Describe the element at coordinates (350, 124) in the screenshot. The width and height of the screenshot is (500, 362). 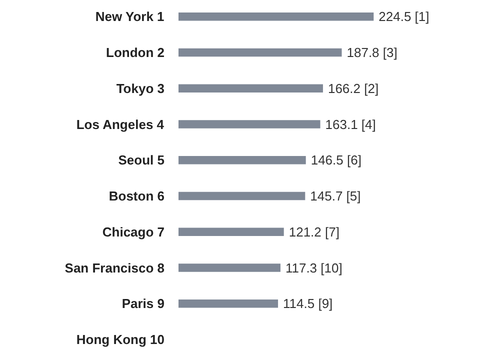
I see `data-label: 163.1 [4]` at that location.